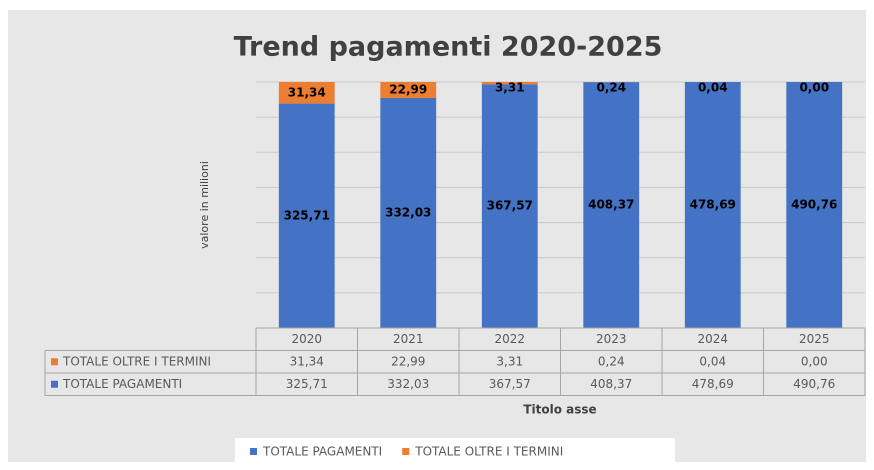  Describe the element at coordinates (559, 410) in the screenshot. I see `x-axis-label: Titolo asse` at that location.